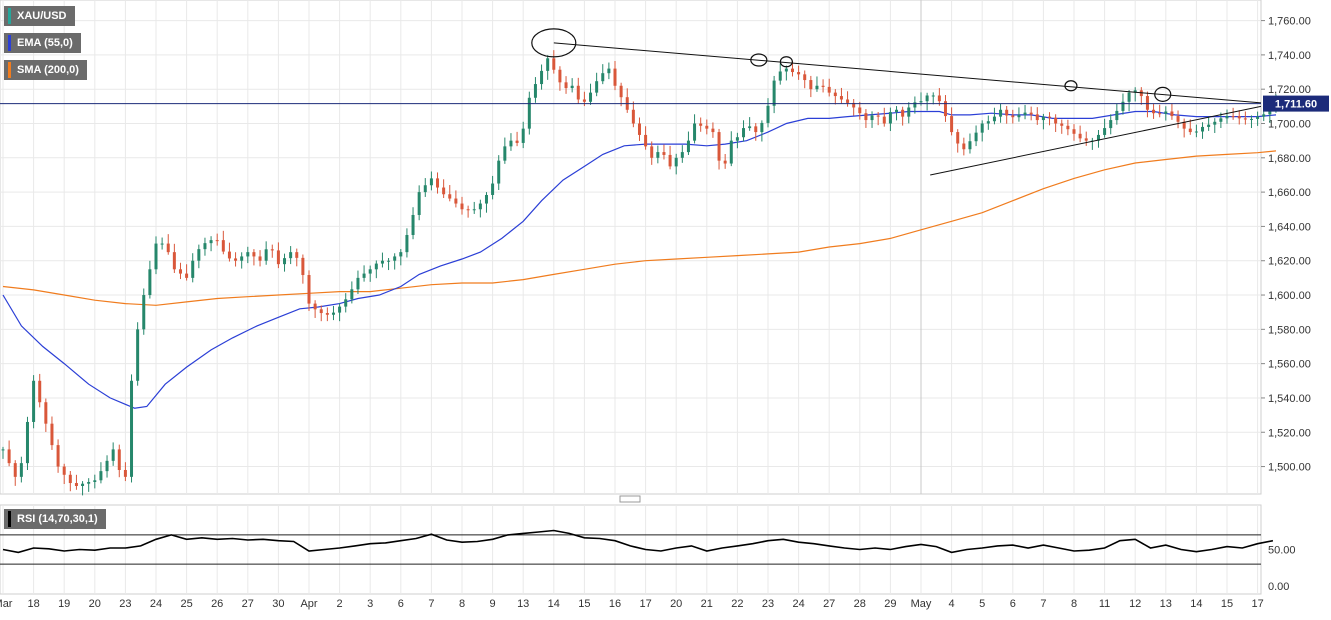 Image resolution: width=1331 pixels, height=620 pixels. I want to click on current-price-label: 1,711.60, so click(1296, 105).